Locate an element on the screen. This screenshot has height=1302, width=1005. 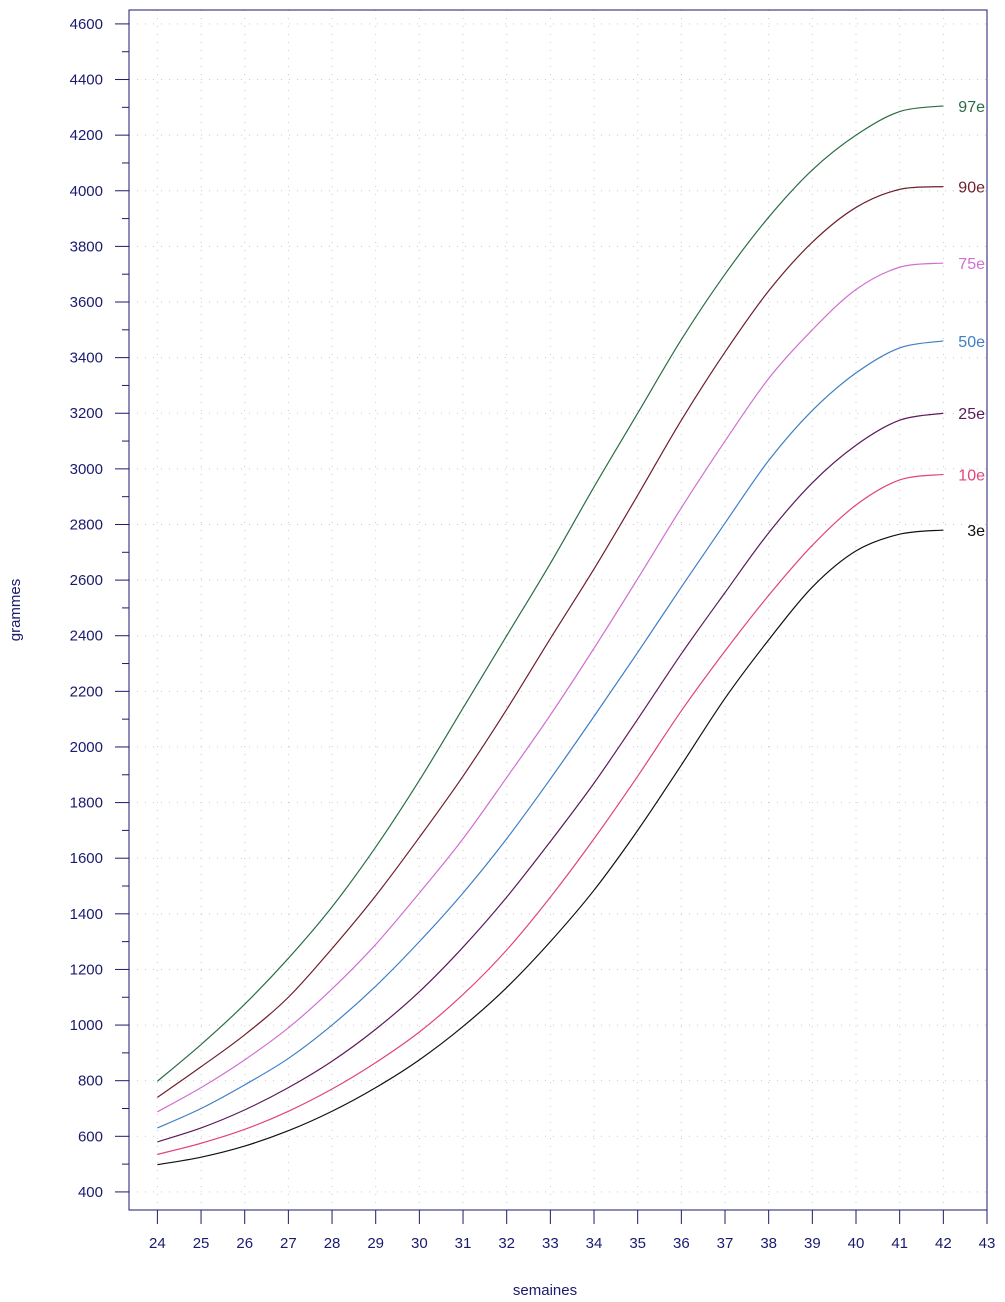
y-tick-label: 1600 is located at coordinates (86, 858).